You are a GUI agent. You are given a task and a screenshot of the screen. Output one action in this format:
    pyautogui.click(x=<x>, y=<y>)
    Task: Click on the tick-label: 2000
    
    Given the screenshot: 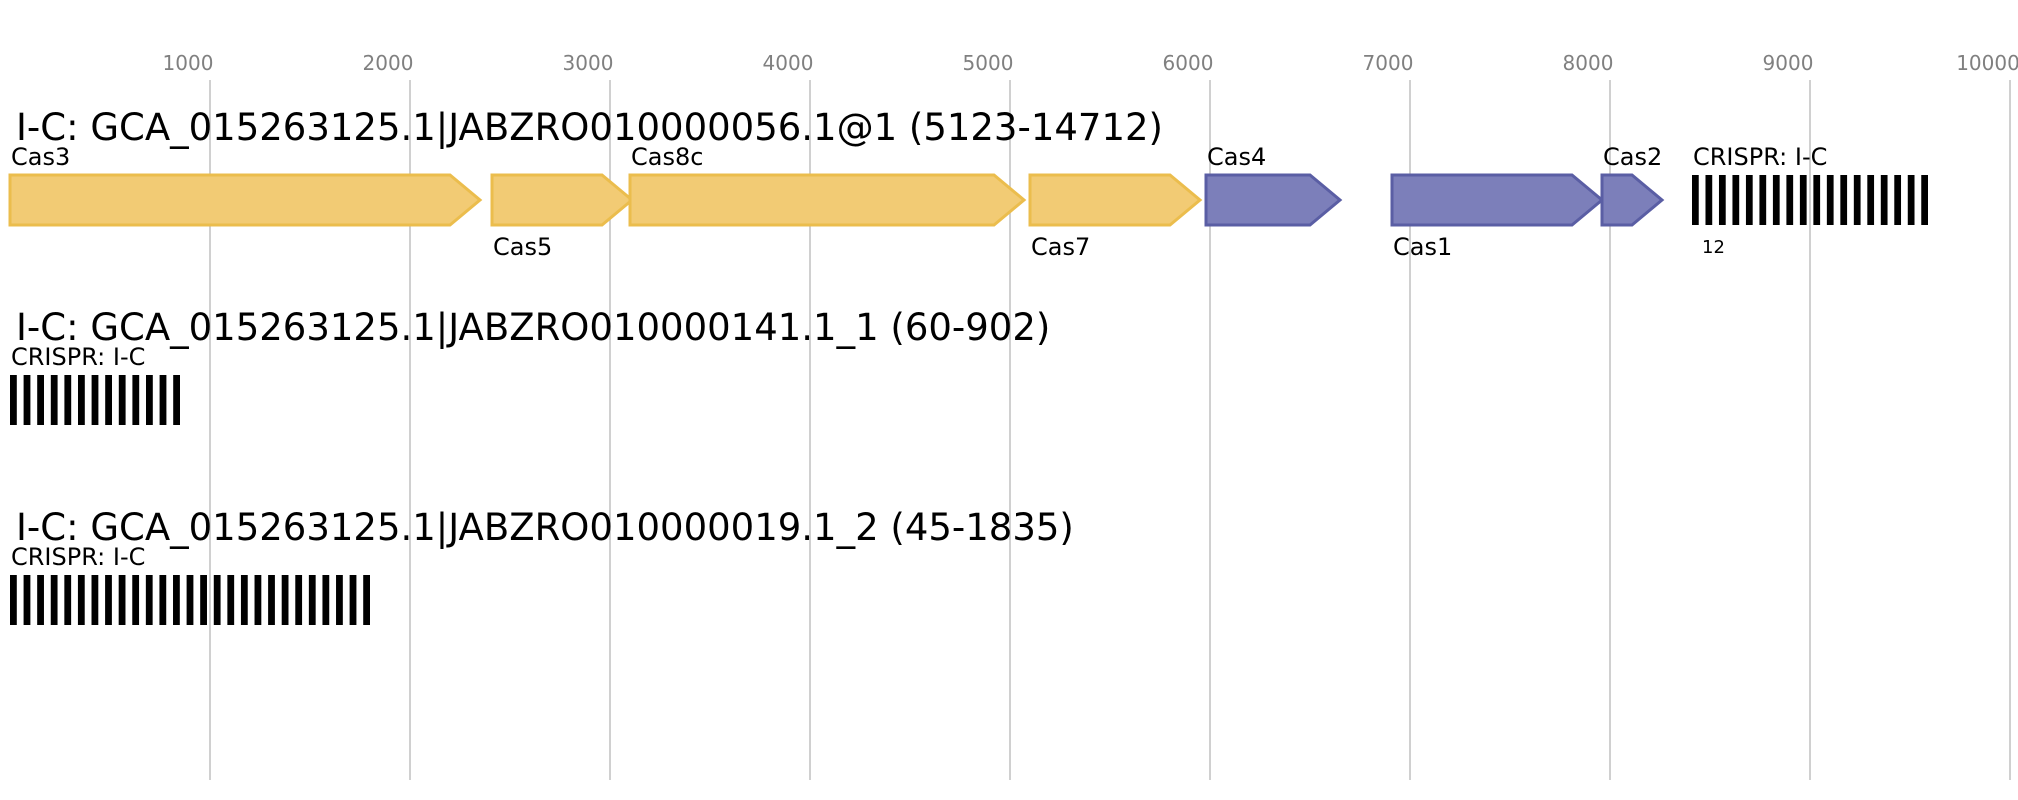 What is the action you would take?
    pyautogui.click(x=388, y=63)
    